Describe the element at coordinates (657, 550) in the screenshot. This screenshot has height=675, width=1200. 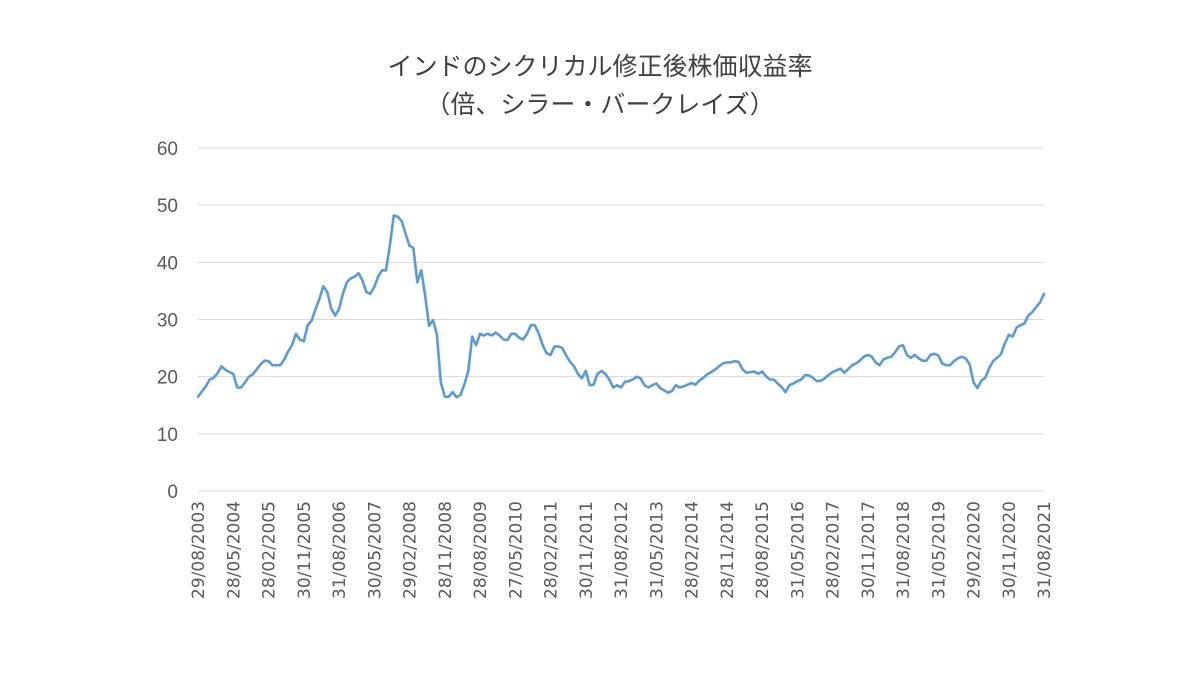
I see `x-tick-label: 31/05/2013` at that location.